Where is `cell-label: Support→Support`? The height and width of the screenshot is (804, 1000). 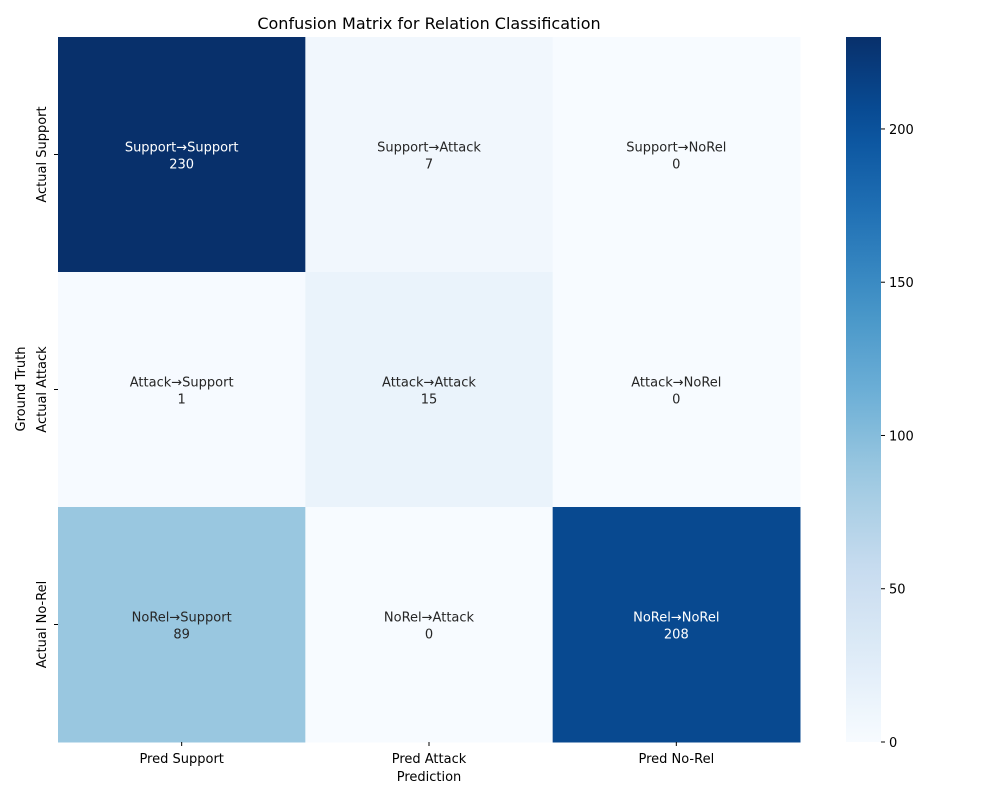
cell-label: Support→Support is located at coordinates (182, 148).